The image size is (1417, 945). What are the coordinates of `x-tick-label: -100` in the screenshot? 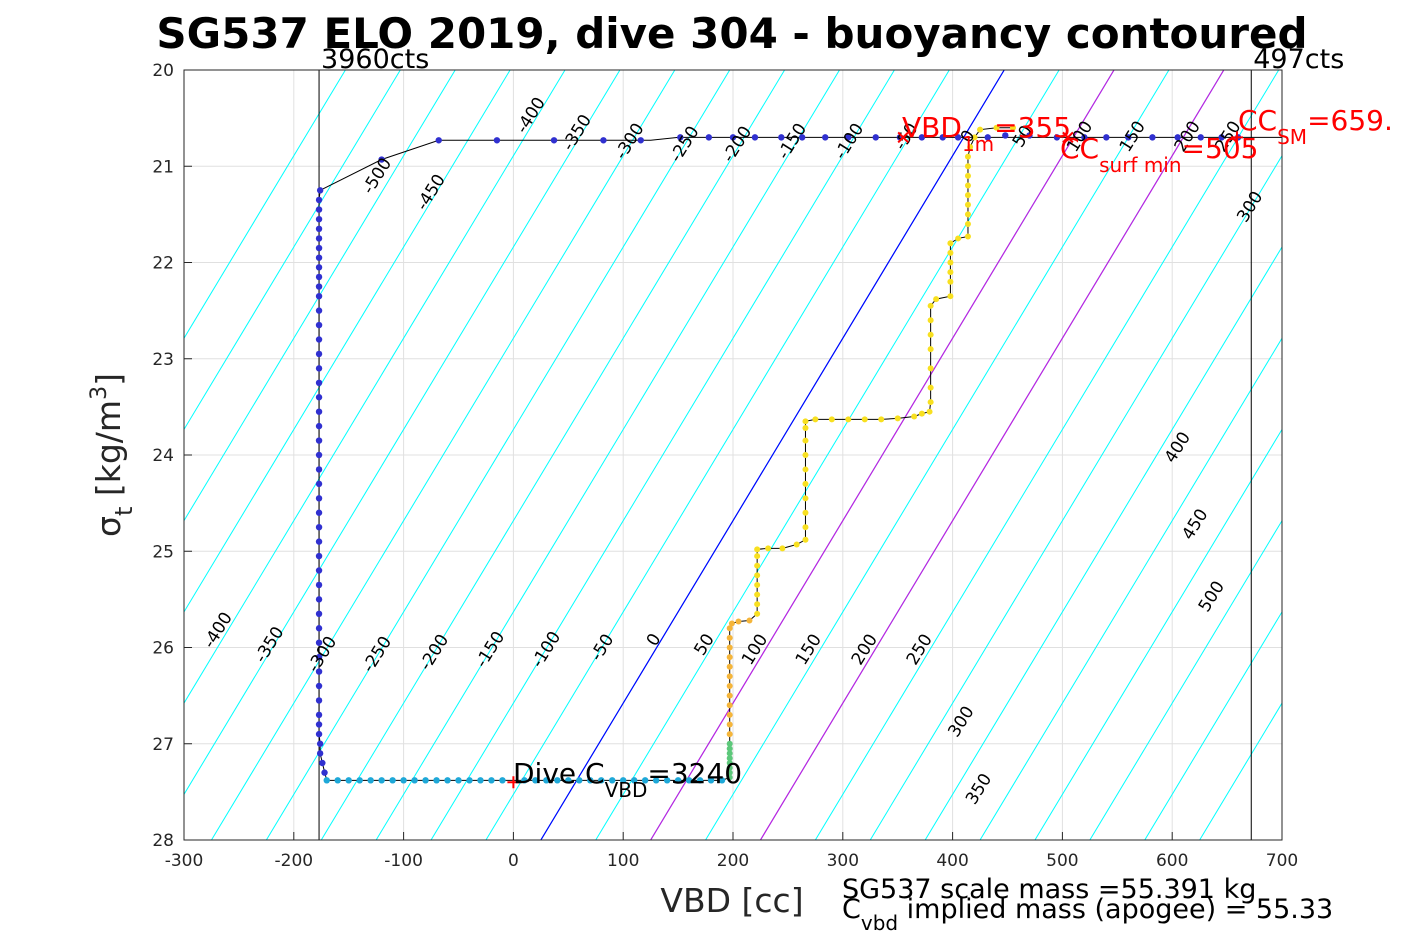 It's located at (403, 861).